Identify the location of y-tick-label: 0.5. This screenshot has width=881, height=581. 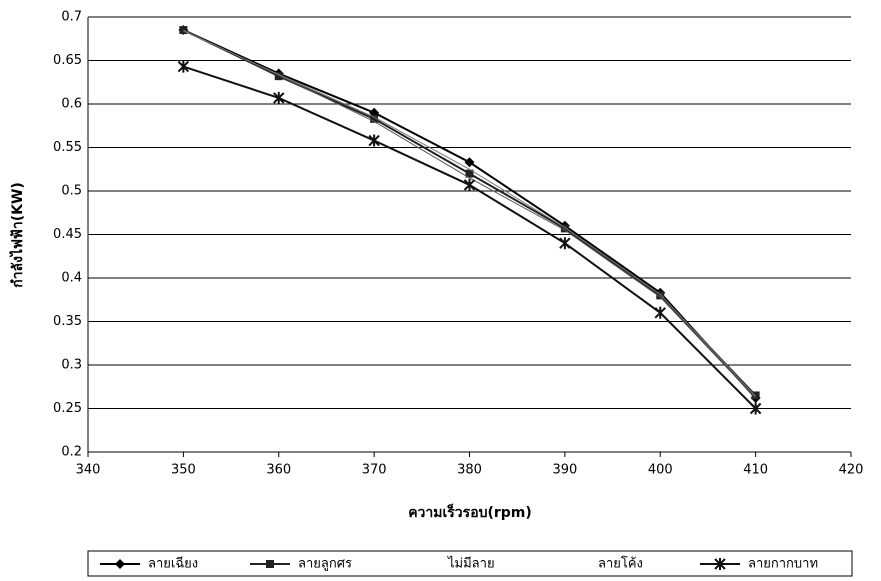
(71, 191).